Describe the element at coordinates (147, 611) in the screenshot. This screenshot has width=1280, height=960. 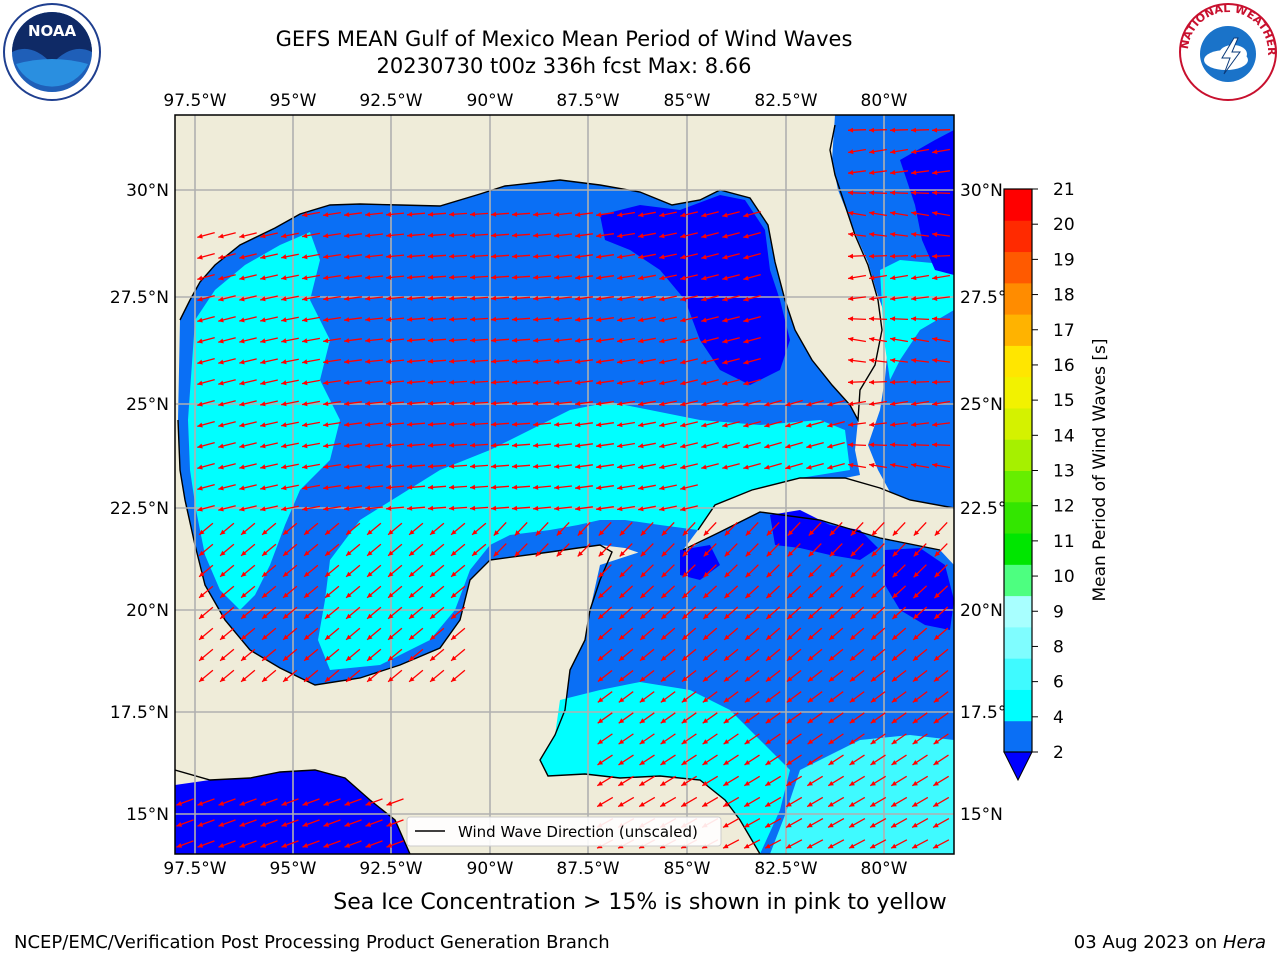
I see `lat-label-left: 20°N` at that location.